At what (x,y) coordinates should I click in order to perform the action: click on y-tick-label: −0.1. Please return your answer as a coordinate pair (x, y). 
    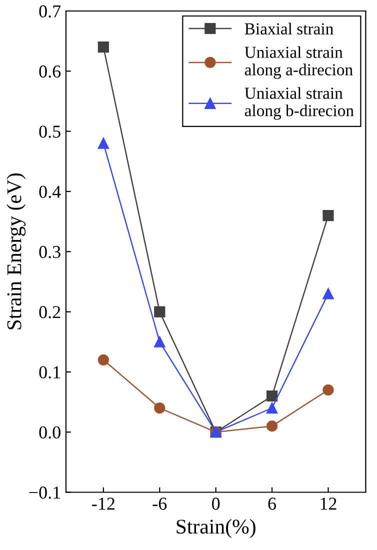
    Looking at the image, I should click on (44, 492).